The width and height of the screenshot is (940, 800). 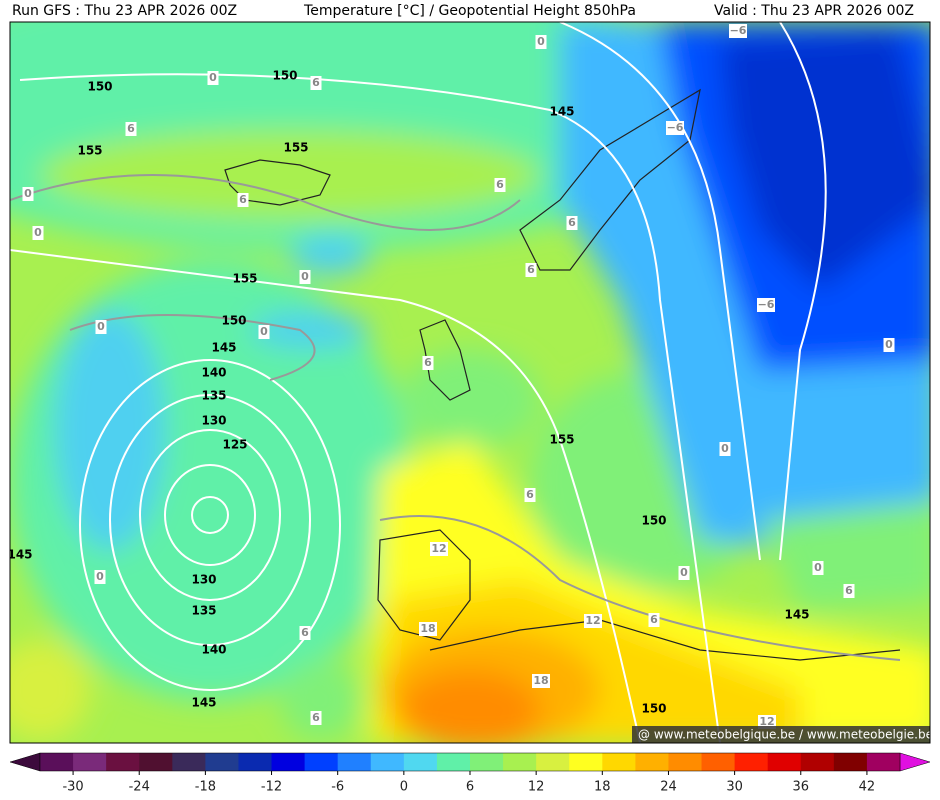 I want to click on colorbar-tick-label: 30, so click(x=734, y=787).